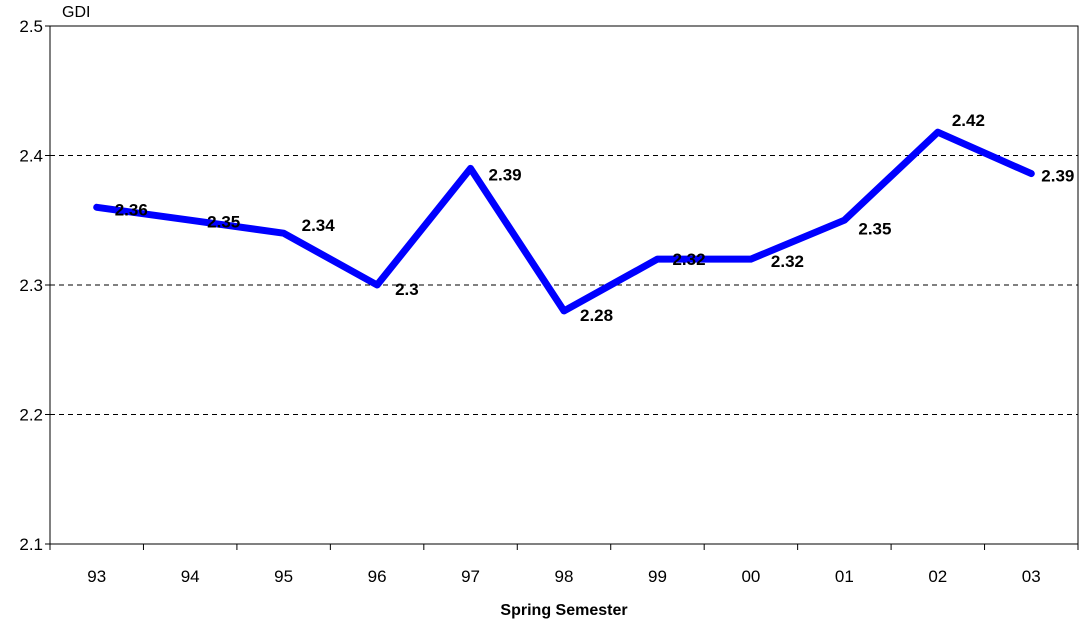 The width and height of the screenshot is (1091, 624). Describe the element at coordinates (937, 576) in the screenshot. I see `x-tick-label: 02` at that location.